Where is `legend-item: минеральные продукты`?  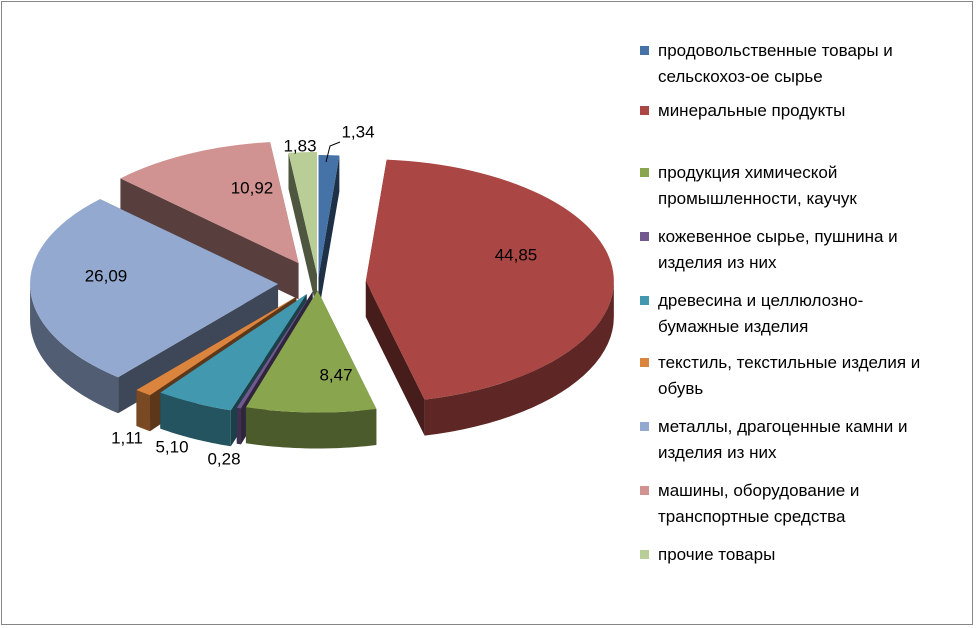
legend-item: минеральные продукты is located at coordinates (742, 111).